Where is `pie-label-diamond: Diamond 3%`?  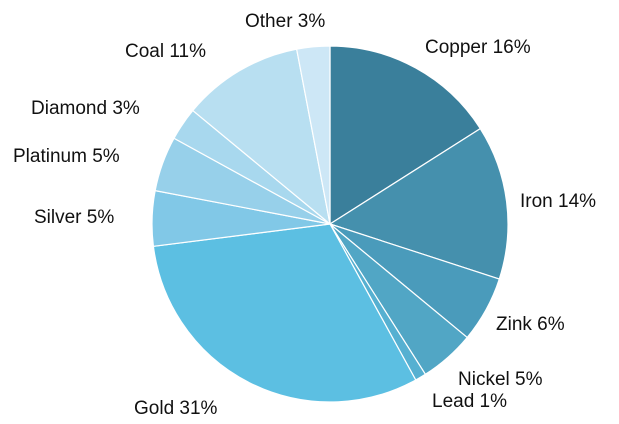
pie-label-diamond: Diamond 3% is located at coordinates (85, 108).